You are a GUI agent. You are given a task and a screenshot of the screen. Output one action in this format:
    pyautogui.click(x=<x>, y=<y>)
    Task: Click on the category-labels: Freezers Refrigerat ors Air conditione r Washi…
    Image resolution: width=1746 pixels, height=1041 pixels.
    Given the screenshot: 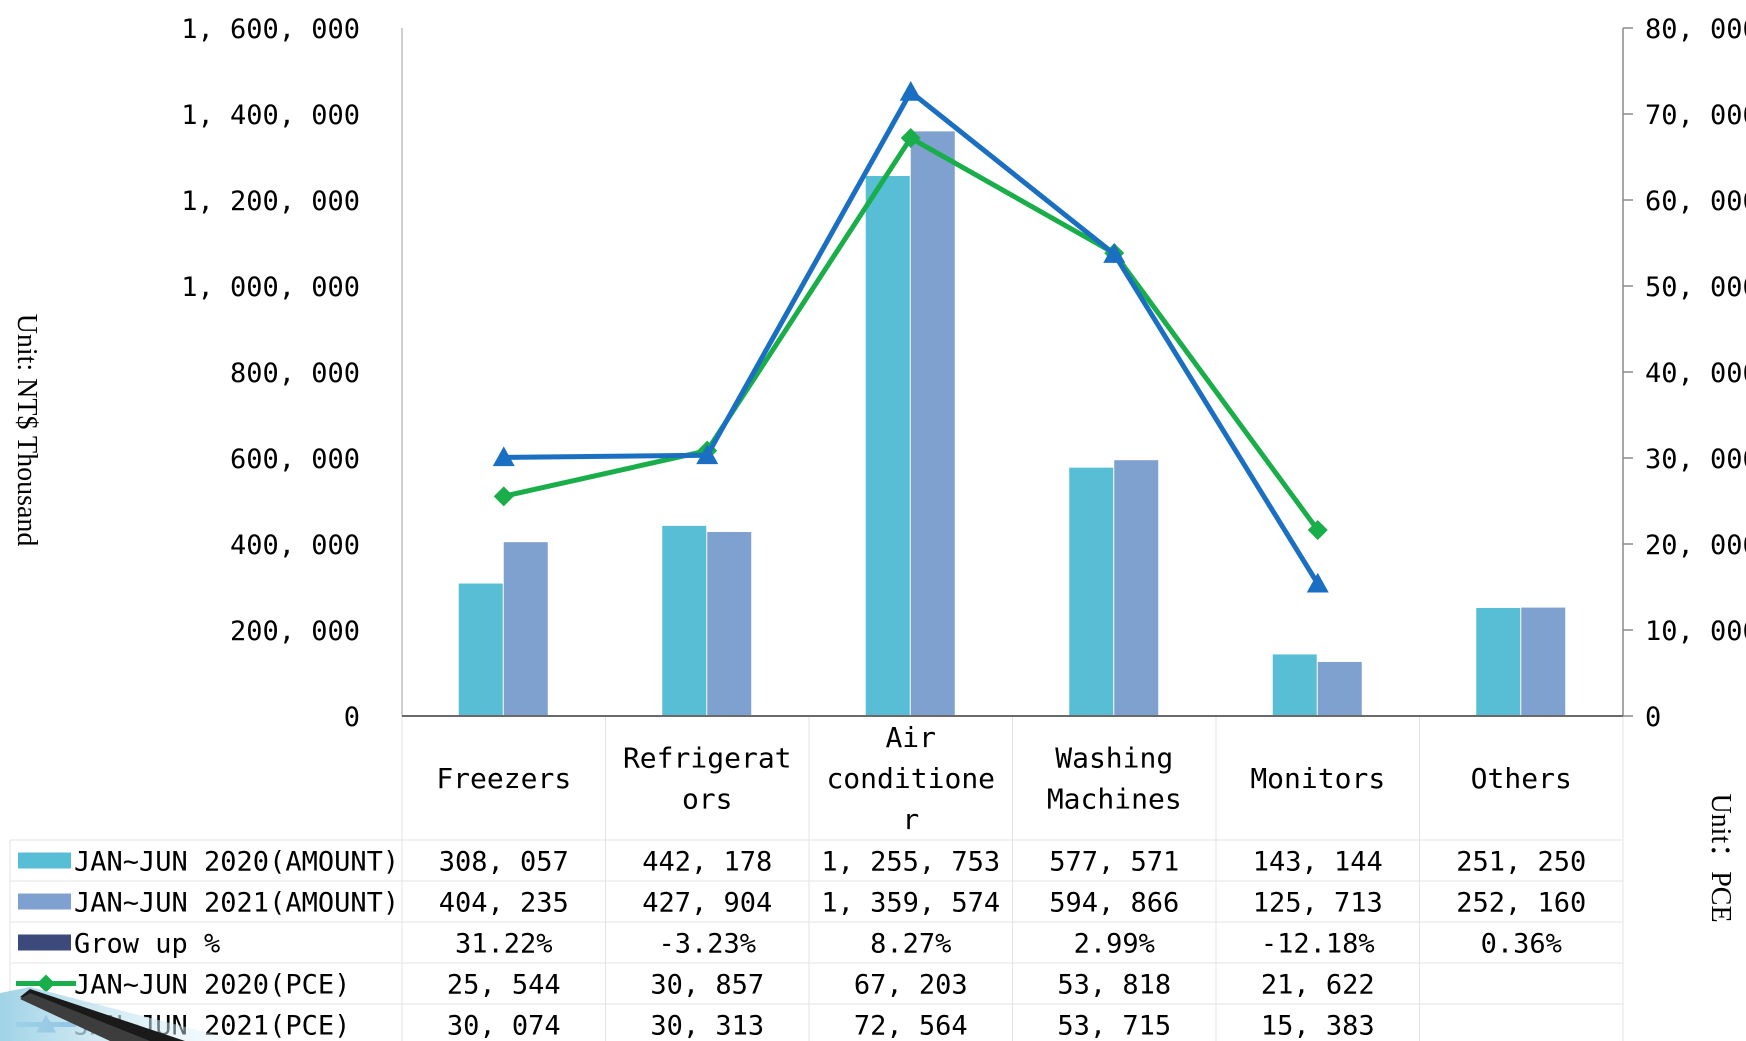 What is the action you would take?
    pyautogui.click(x=1004, y=778)
    